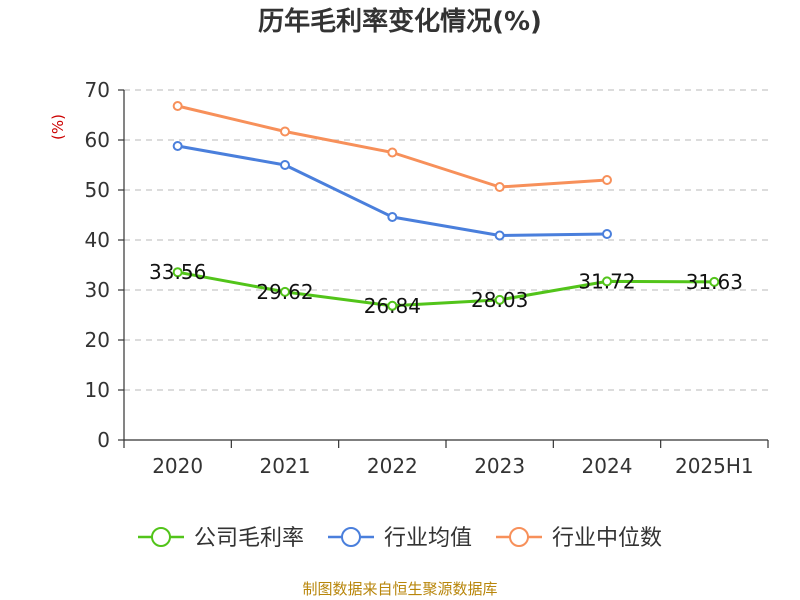  Describe the element at coordinates (249, 538) in the screenshot. I see `legend-label: 公司毛利率` at that location.